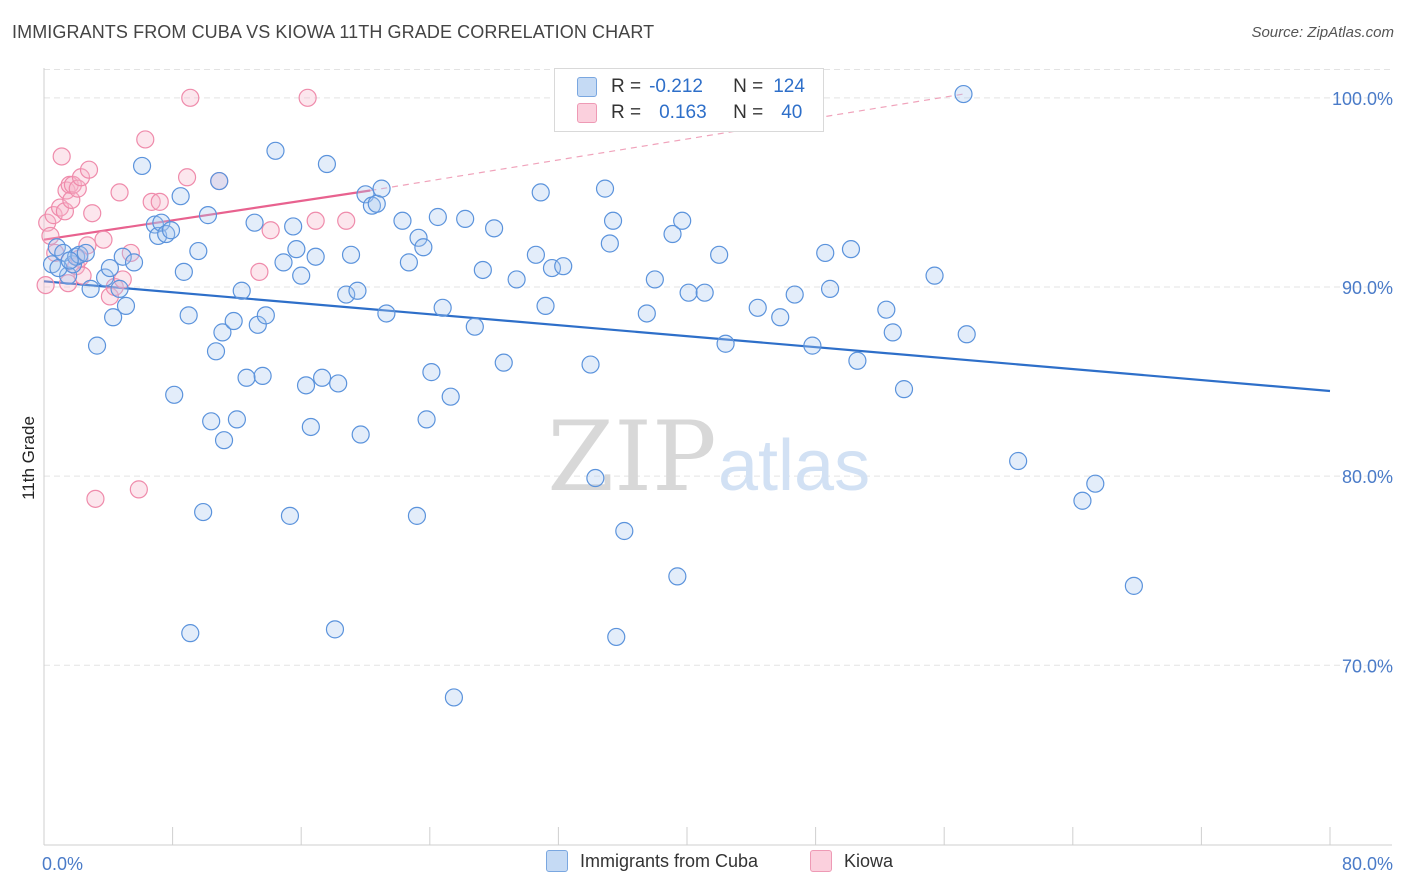 The image size is (1406, 892). Describe the element at coordinates (869, 860) in the screenshot. I see `bottom-legend-label-kiowa: Kiowa` at that location.